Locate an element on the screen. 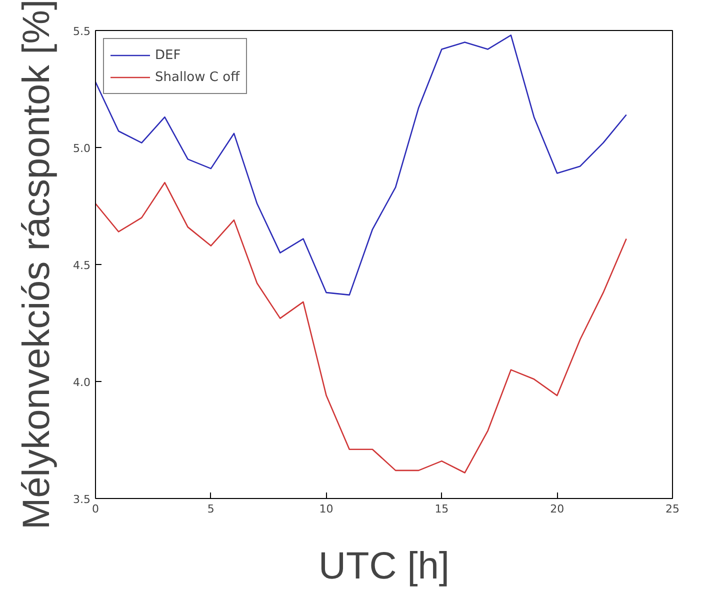 The height and width of the screenshot is (610, 702). y-tick-label: 3.5 is located at coordinates (82, 499).